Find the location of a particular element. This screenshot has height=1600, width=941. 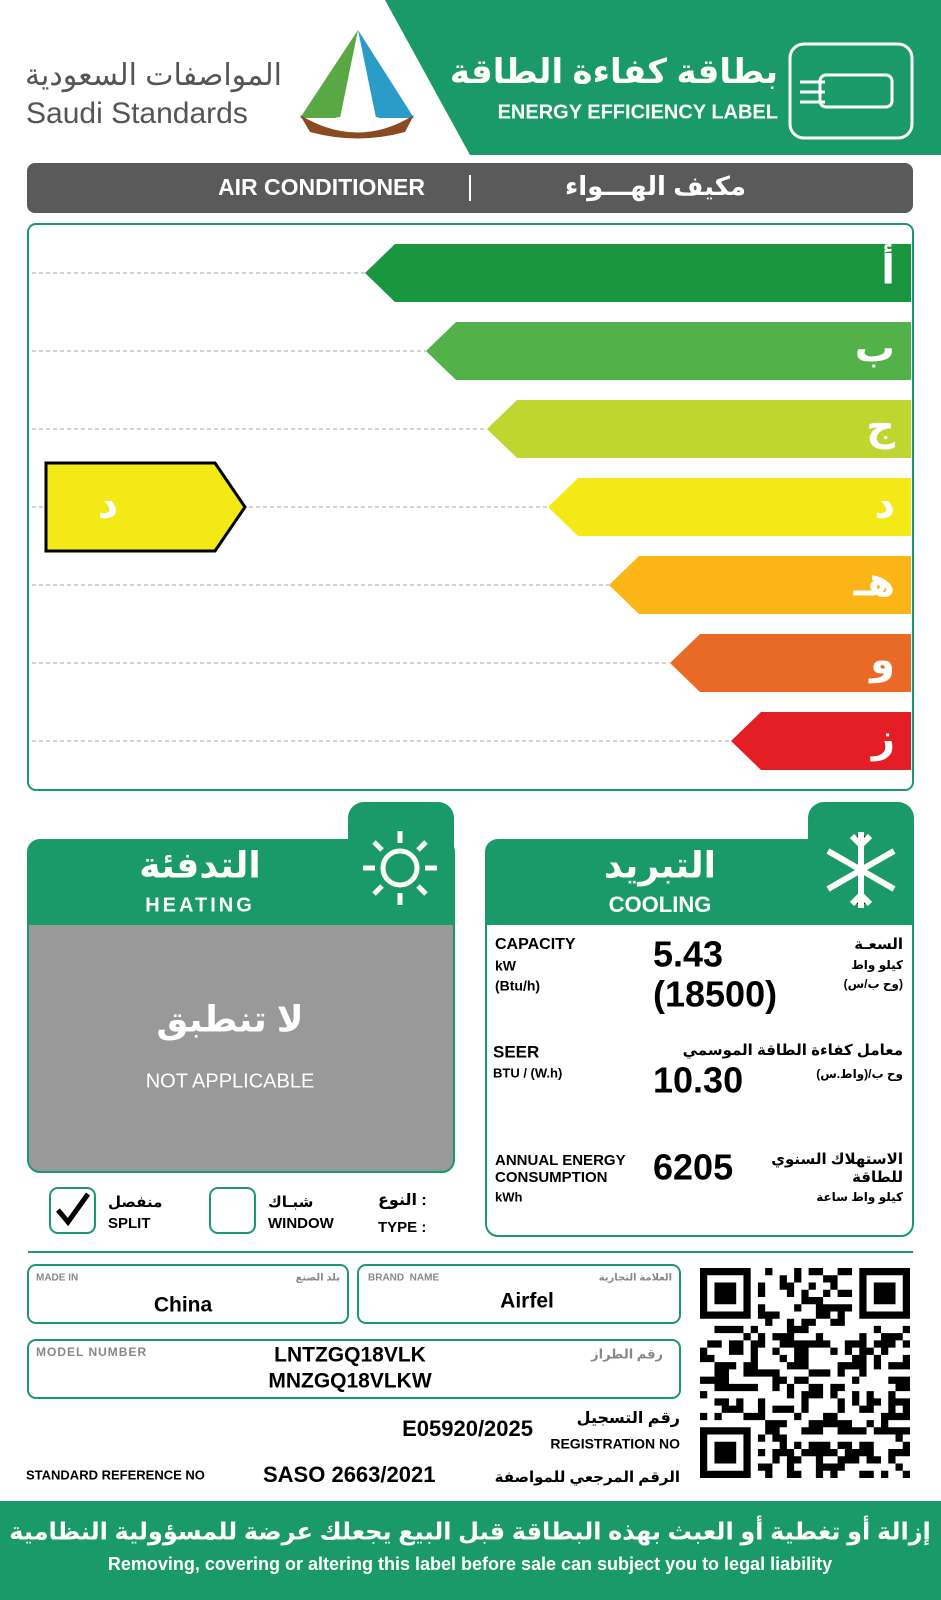

type-option-en: SPLIT is located at coordinates (129, 1223).